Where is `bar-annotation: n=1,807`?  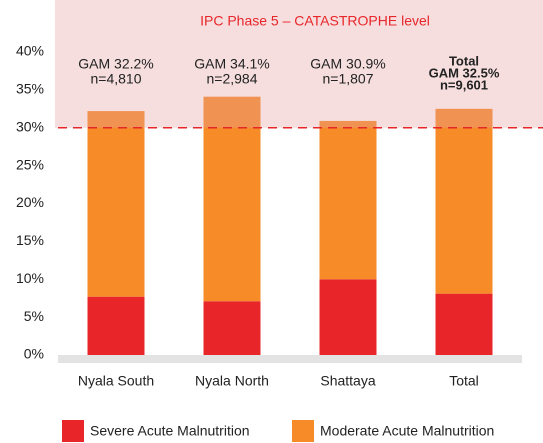 bar-annotation: n=1,807 is located at coordinates (348, 79).